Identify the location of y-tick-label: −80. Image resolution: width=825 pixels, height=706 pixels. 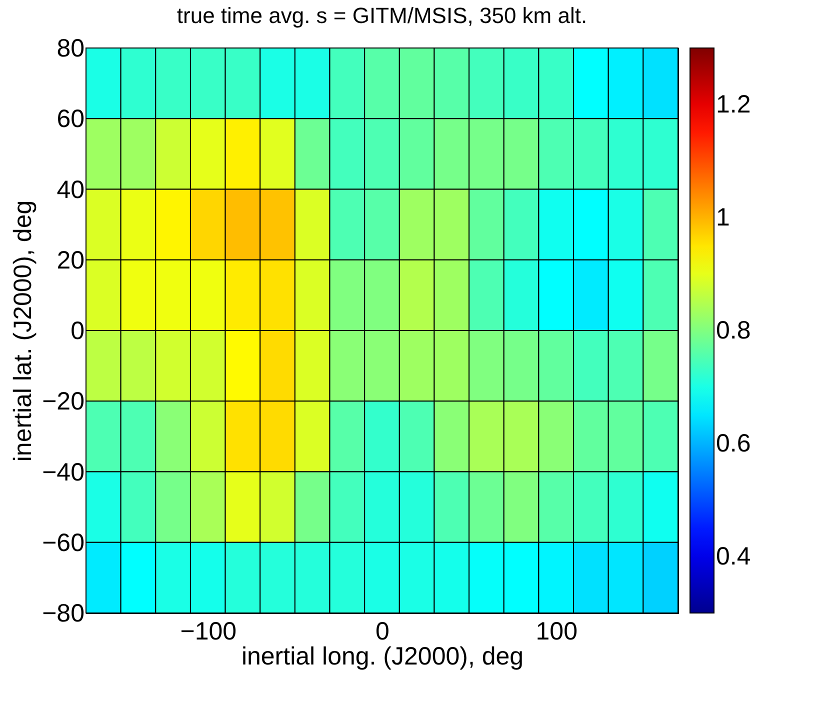
(63, 614).